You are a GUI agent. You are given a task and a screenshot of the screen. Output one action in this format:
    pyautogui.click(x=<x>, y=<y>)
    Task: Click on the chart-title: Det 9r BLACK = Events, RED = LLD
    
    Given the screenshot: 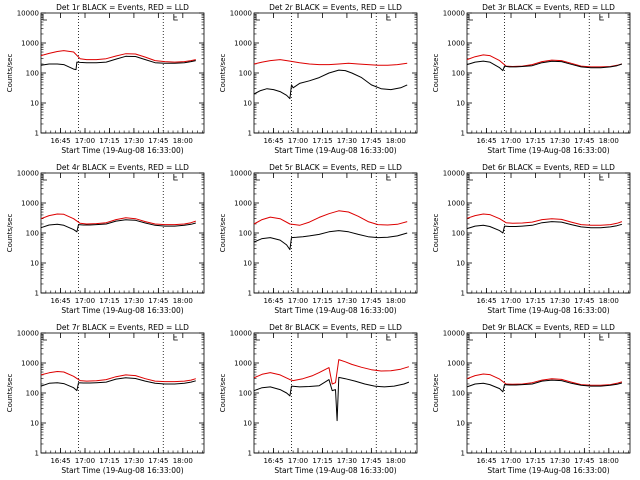 What is the action you would take?
    pyautogui.click(x=548, y=327)
    